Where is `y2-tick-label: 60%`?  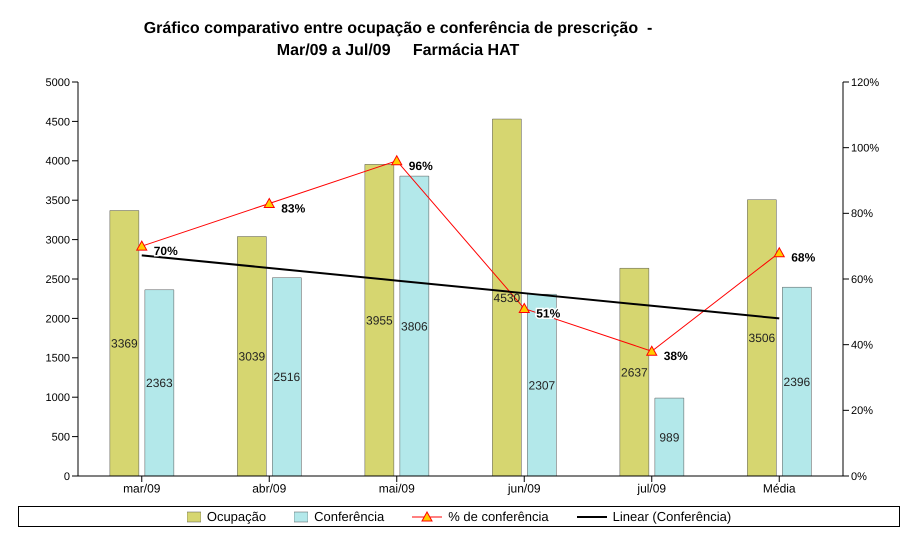 y2-tick-label: 60% is located at coordinates (862, 280).